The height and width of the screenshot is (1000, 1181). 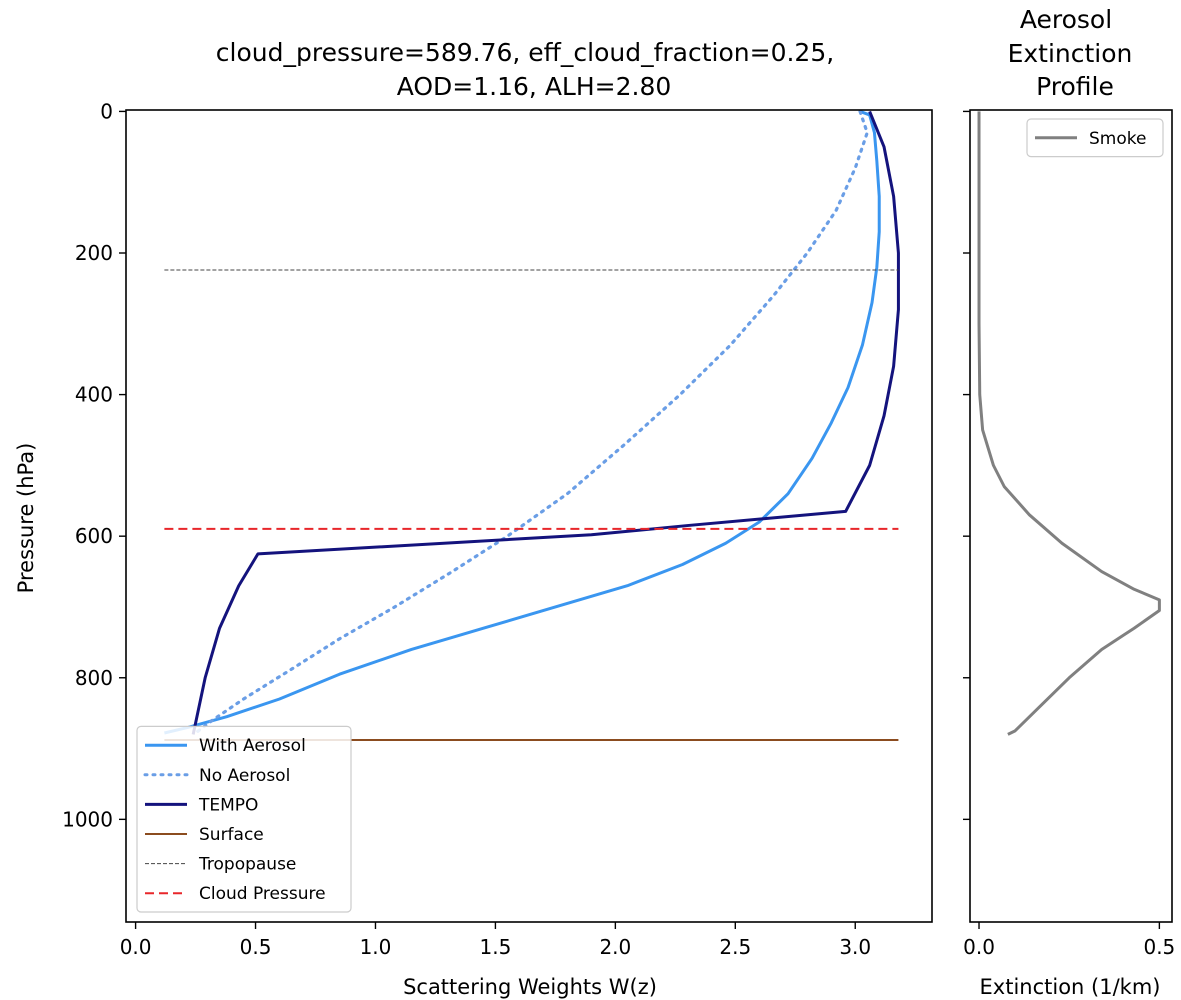 What do you see at coordinates (496, 947) in the screenshot?
I see `x-tick-label: 1.5` at bounding box center [496, 947].